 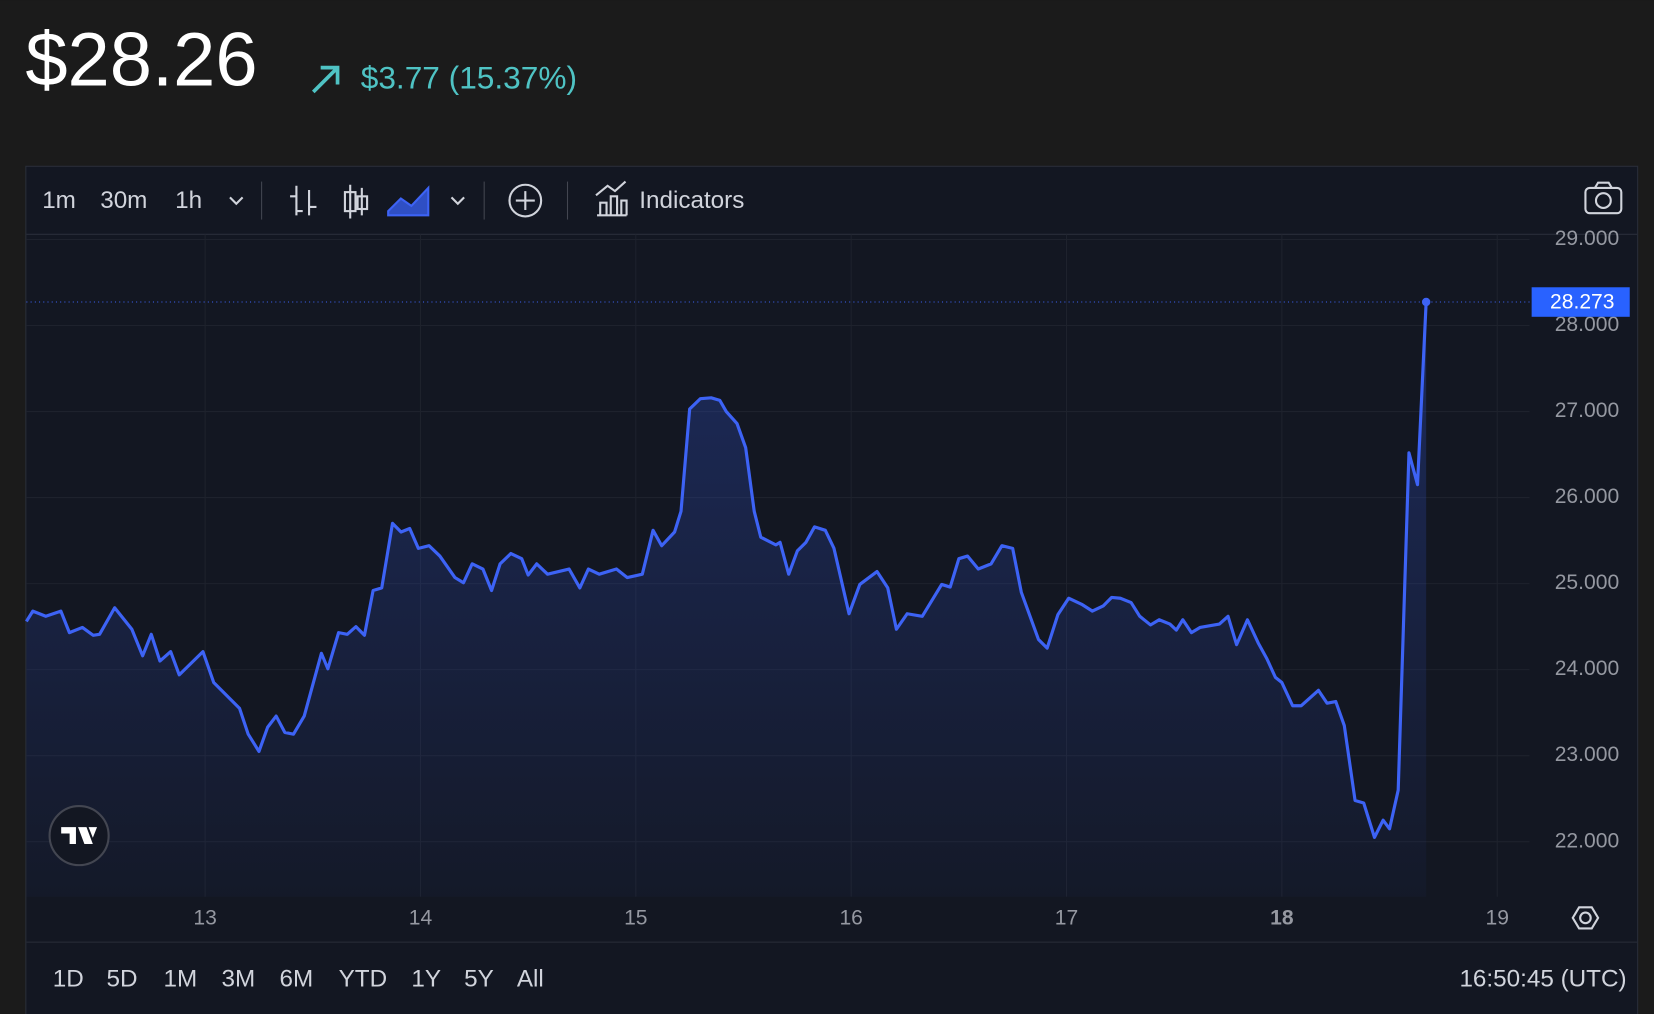 I want to click on interval-dropdown, so click(x=236, y=201).